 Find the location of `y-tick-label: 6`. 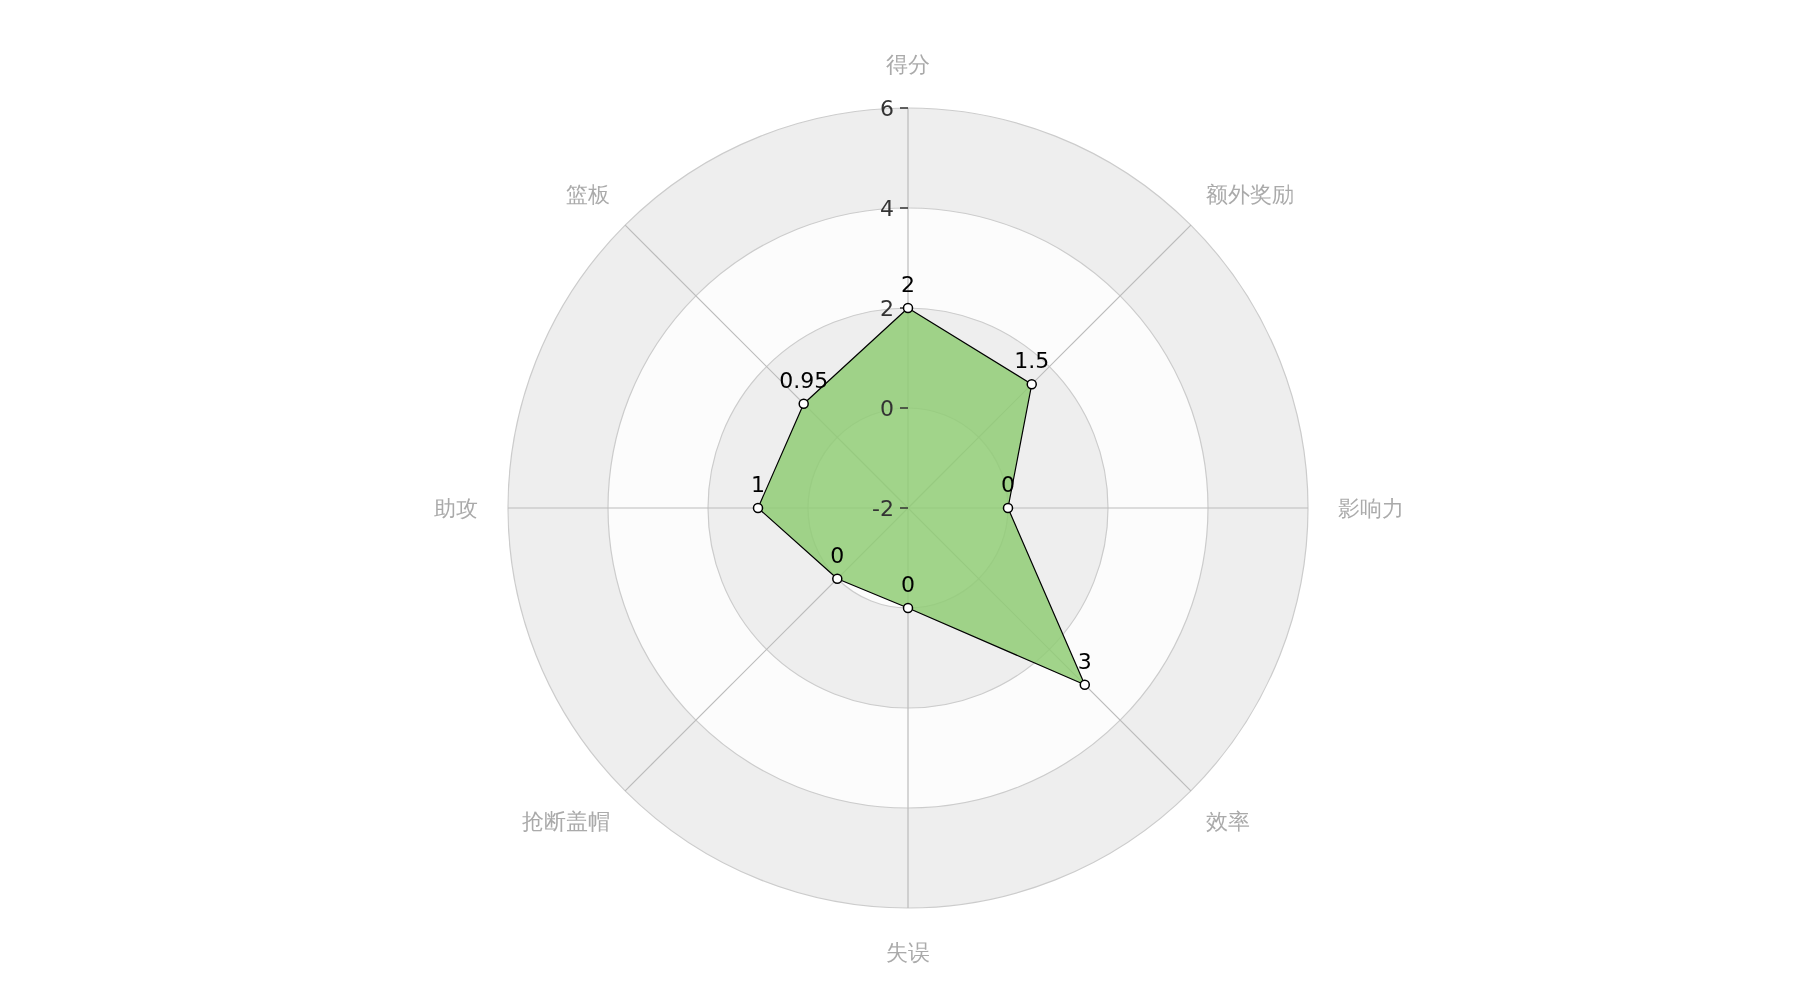

y-tick-label: 6 is located at coordinates (887, 108).